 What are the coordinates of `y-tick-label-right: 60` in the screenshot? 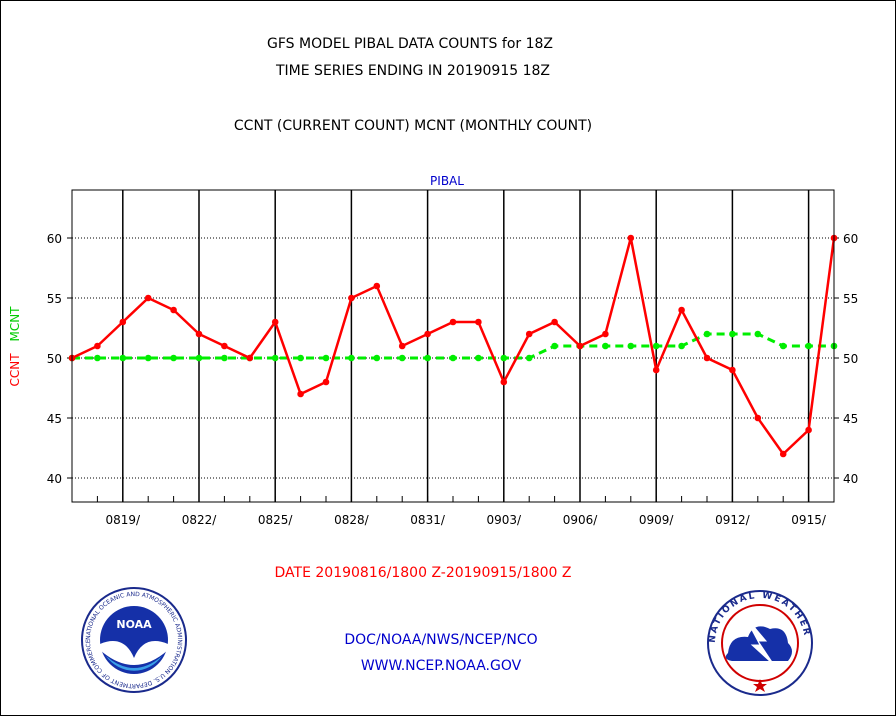 It's located at (850, 239).